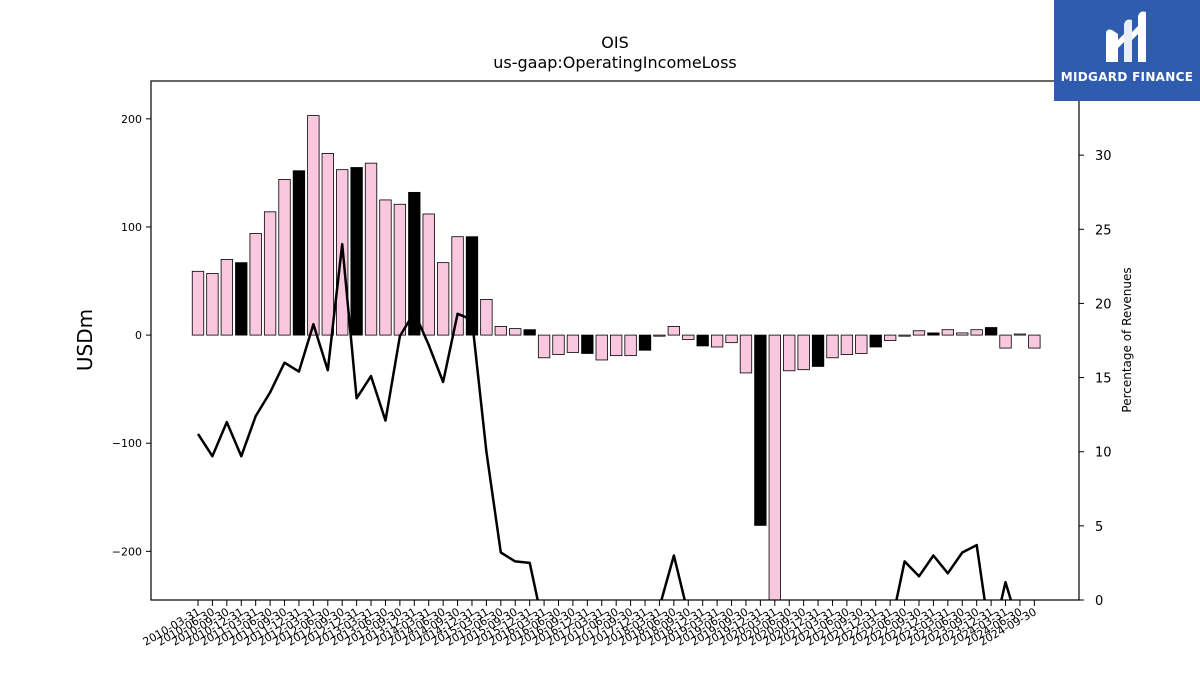  I want to click on y2-tick-label: 15, so click(1103, 379).